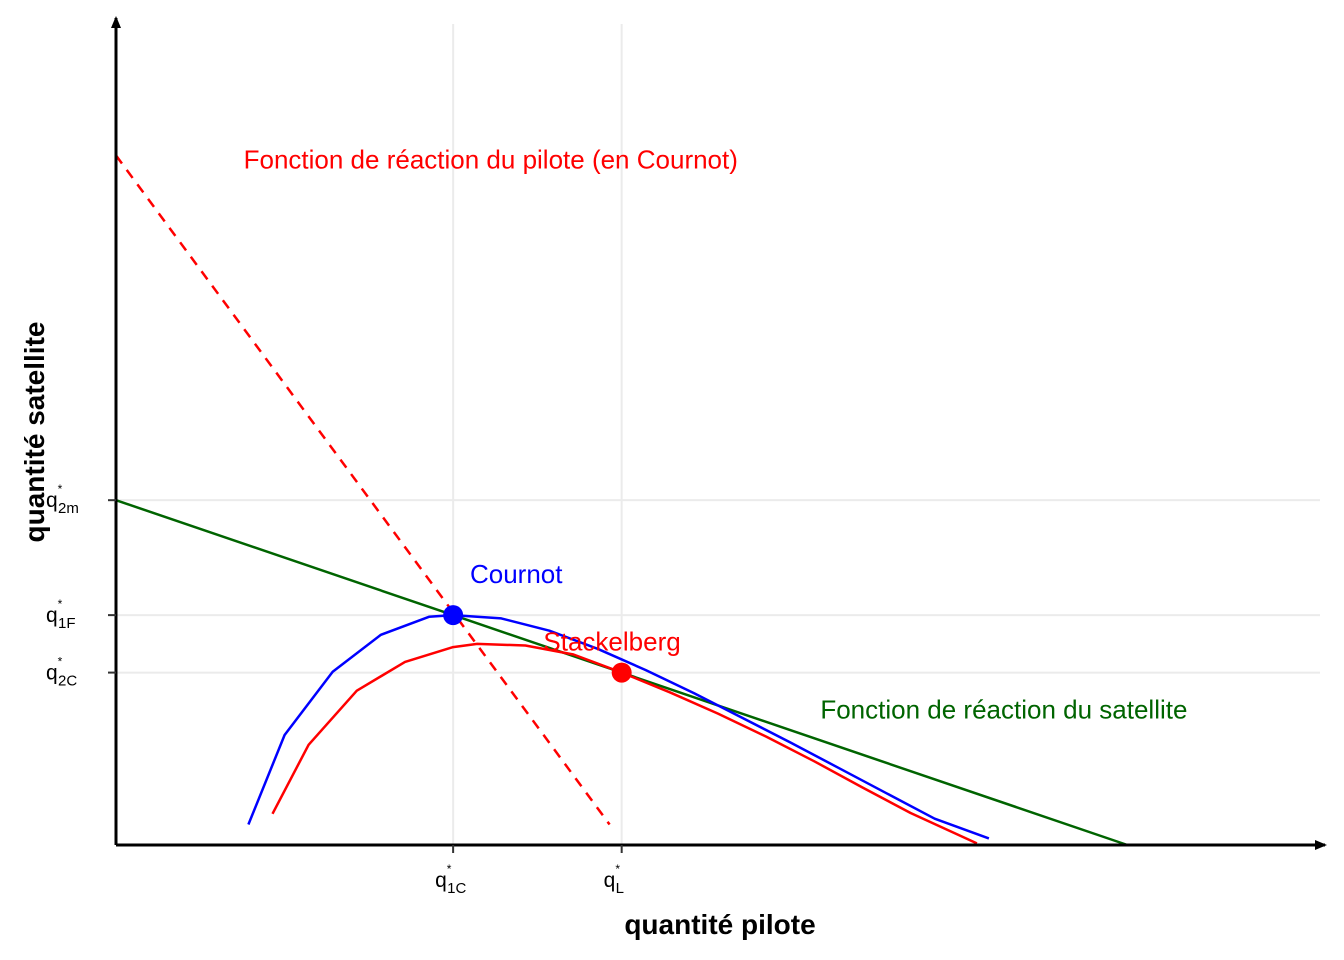 The width and height of the screenshot is (1344, 960). I want to click on x-tick-label-0-base: q, so click(441, 880).